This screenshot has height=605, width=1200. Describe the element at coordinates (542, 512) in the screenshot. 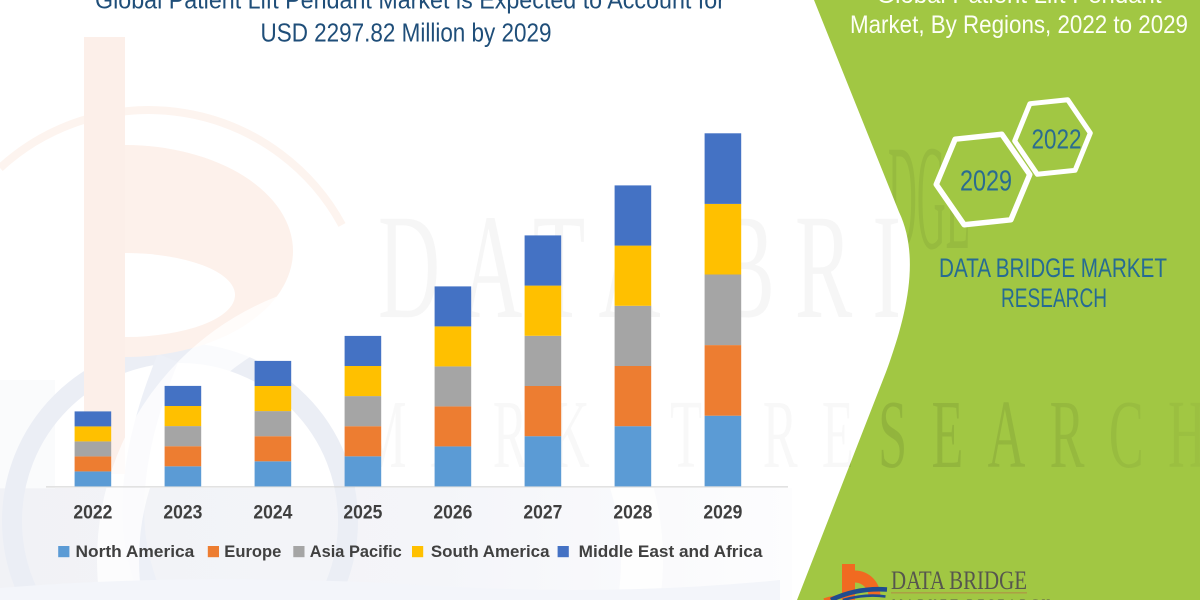

I see `svg-text: 2027` at that location.